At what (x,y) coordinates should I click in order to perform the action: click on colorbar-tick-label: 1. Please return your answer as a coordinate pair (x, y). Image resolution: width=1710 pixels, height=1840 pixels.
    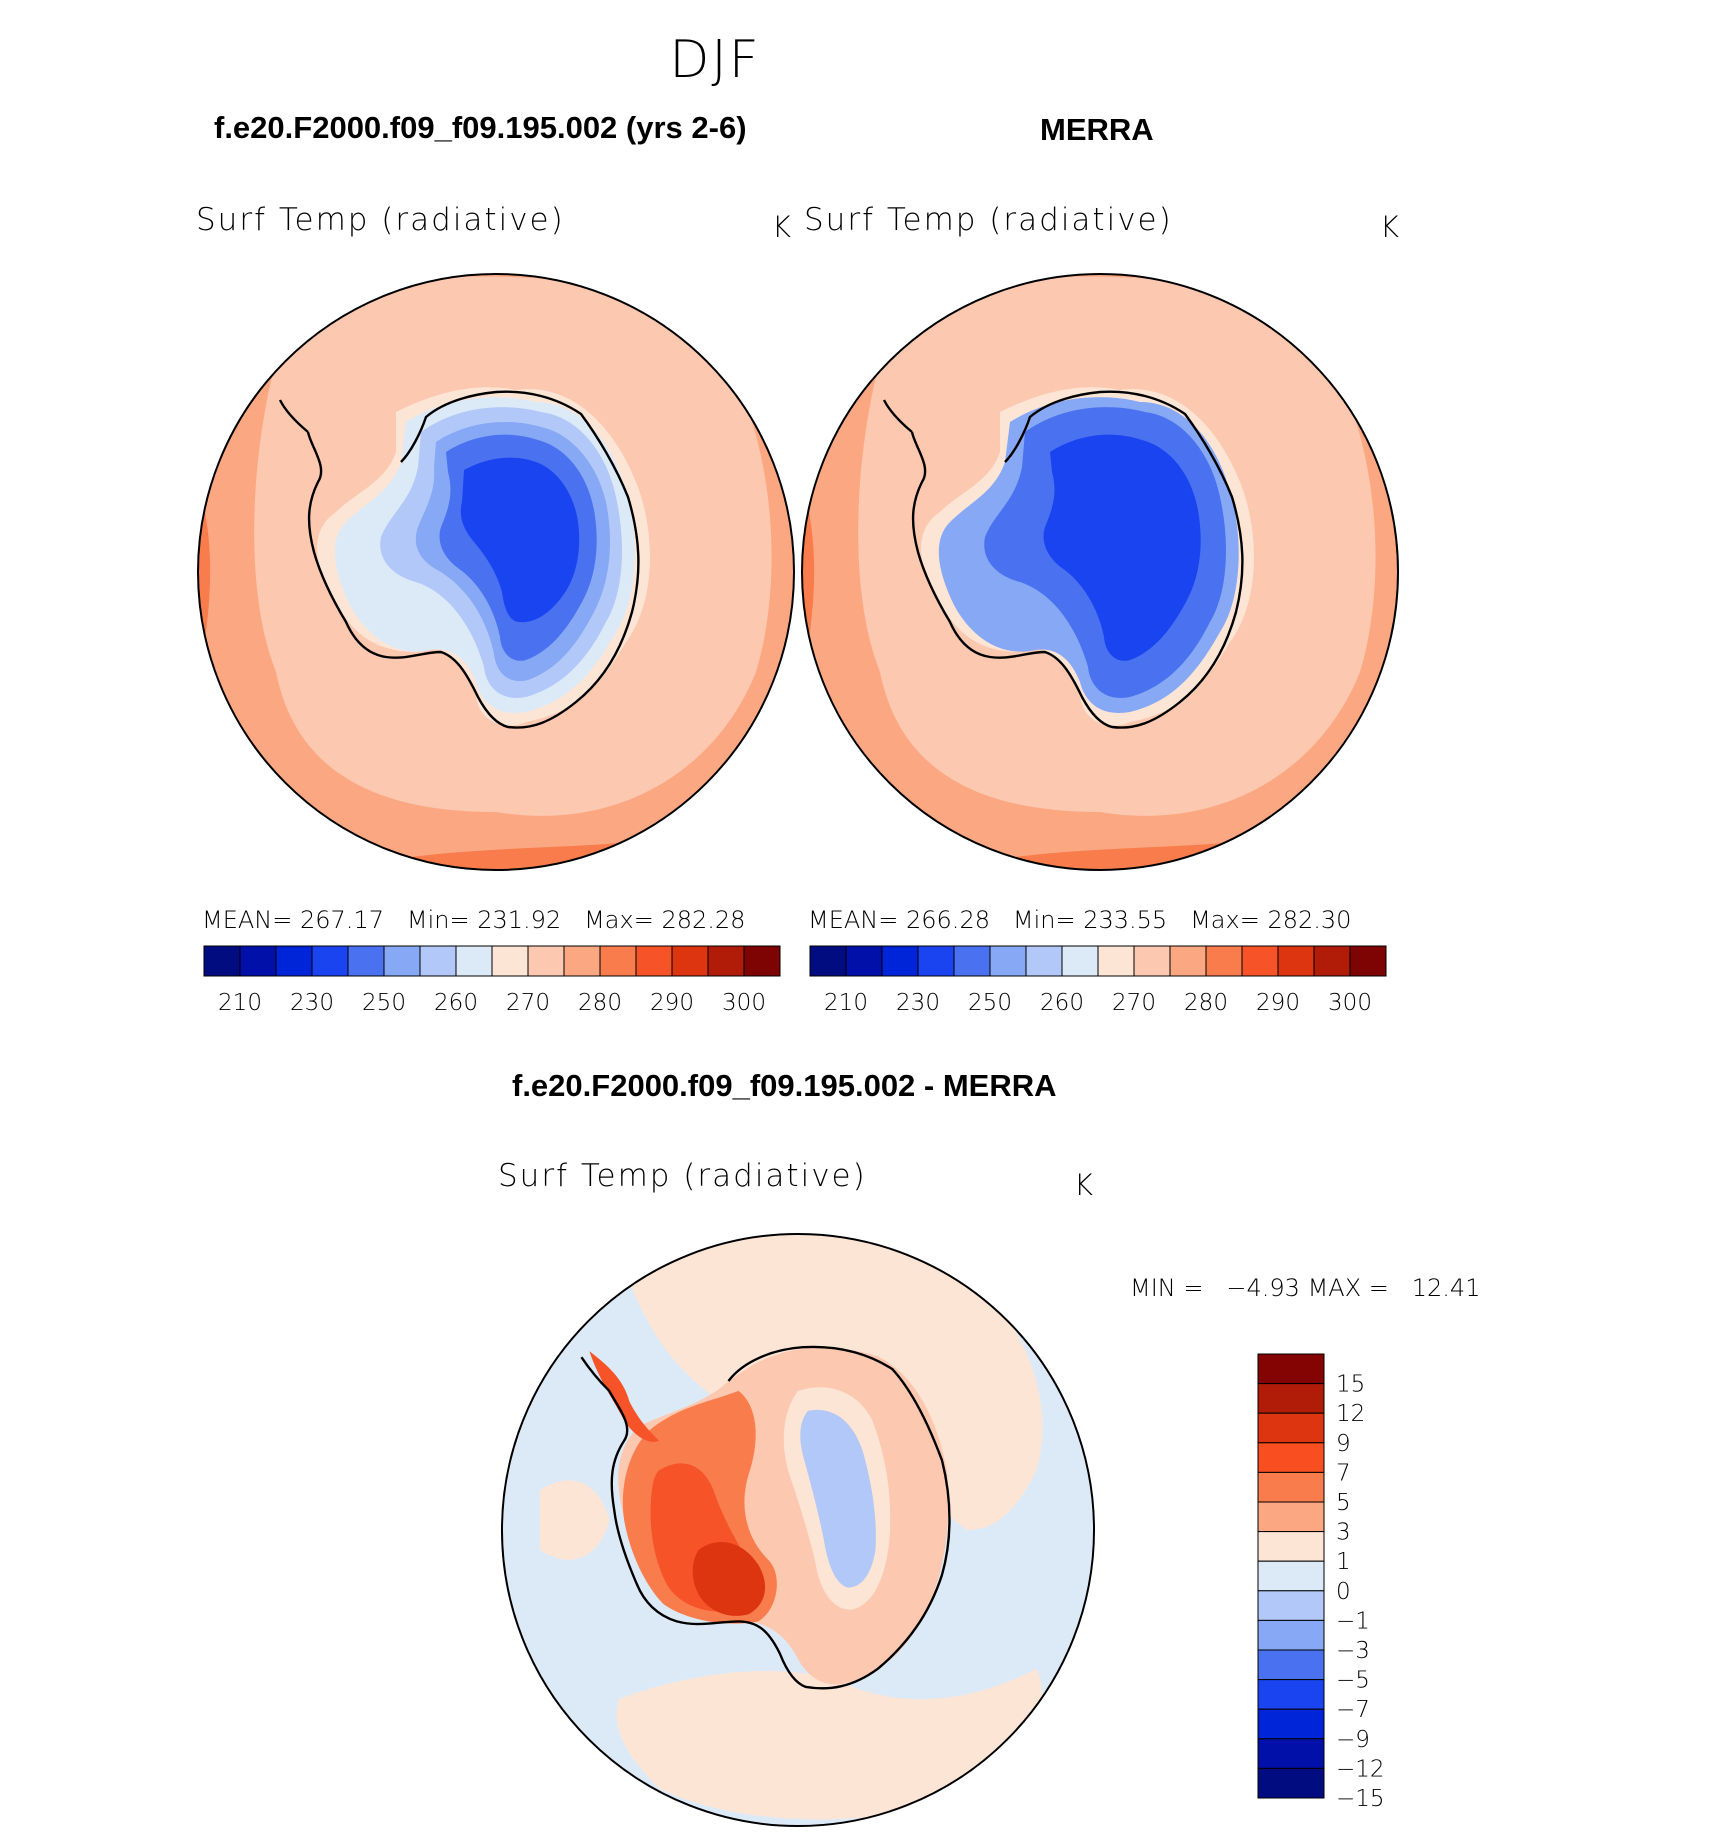
    Looking at the image, I should click on (1343, 1562).